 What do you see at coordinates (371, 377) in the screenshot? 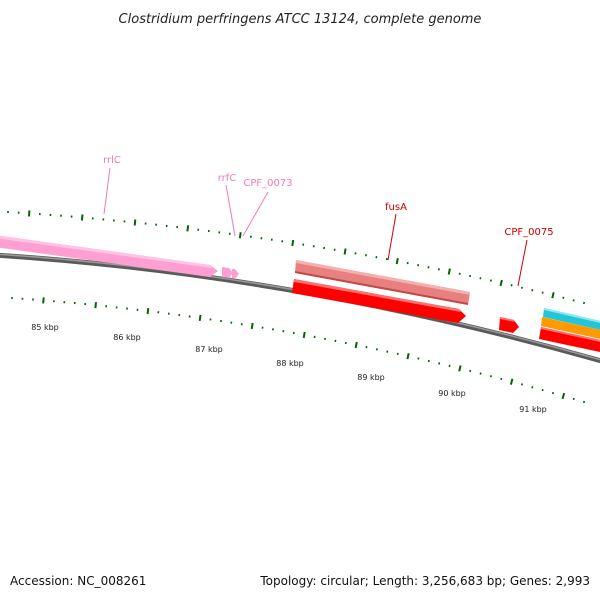
I see `scale-label-89: 89 kbp` at bounding box center [371, 377].